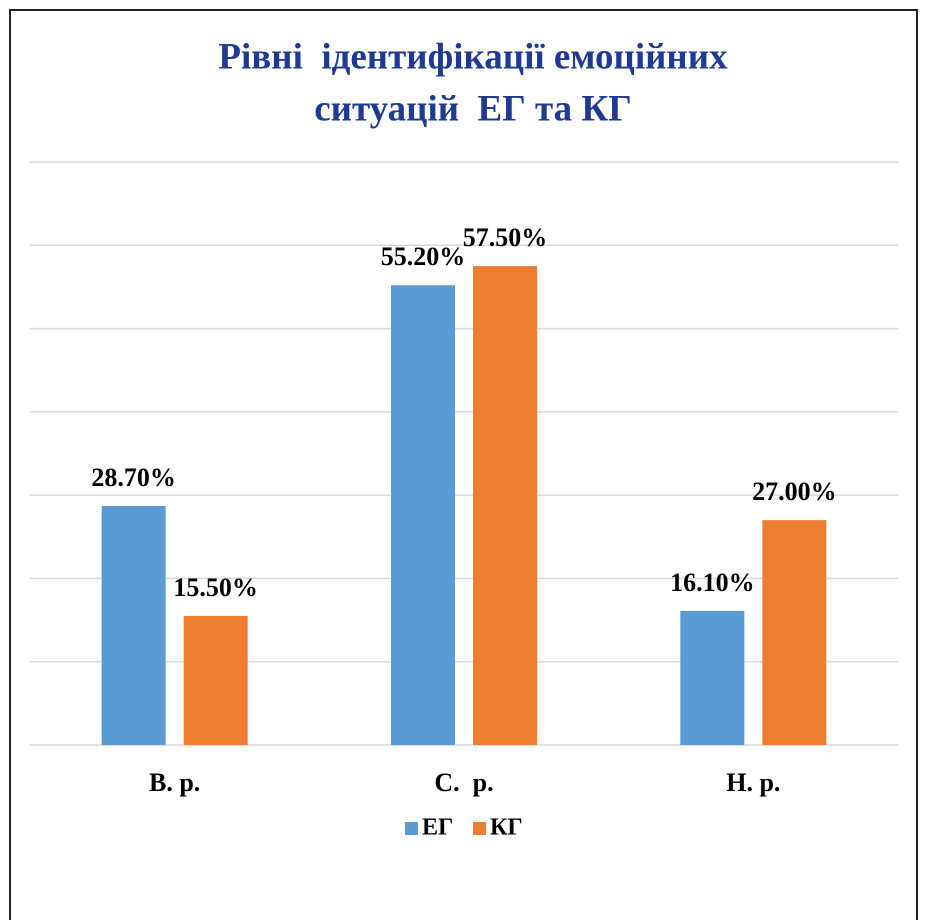 The image size is (929, 920). What do you see at coordinates (753, 782) in the screenshot?
I see `x-tick-label: Н. р.` at bounding box center [753, 782].